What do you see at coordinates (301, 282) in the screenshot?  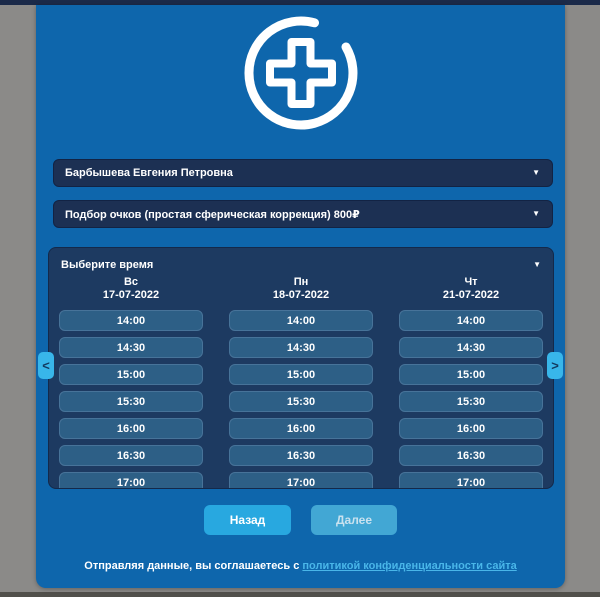 I see `day-name: Пн` at bounding box center [301, 282].